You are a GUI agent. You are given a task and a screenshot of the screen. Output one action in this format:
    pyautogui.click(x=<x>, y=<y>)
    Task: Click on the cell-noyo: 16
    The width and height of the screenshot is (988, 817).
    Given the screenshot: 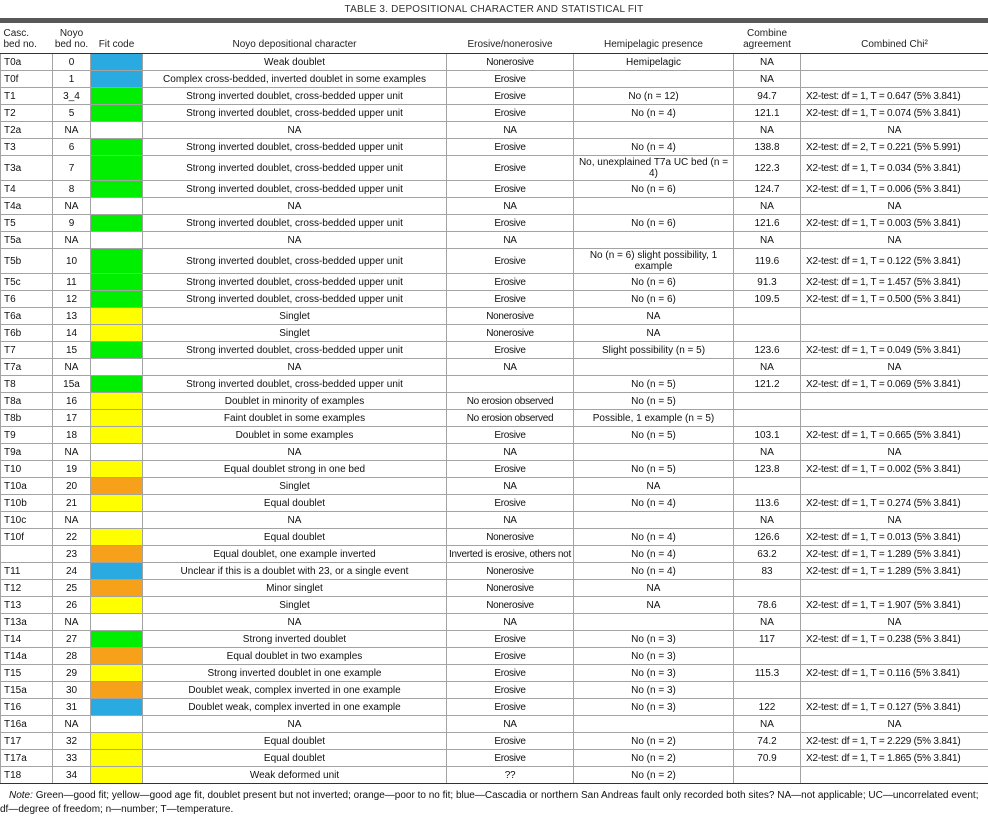 What is the action you would take?
    pyautogui.click(x=72, y=401)
    